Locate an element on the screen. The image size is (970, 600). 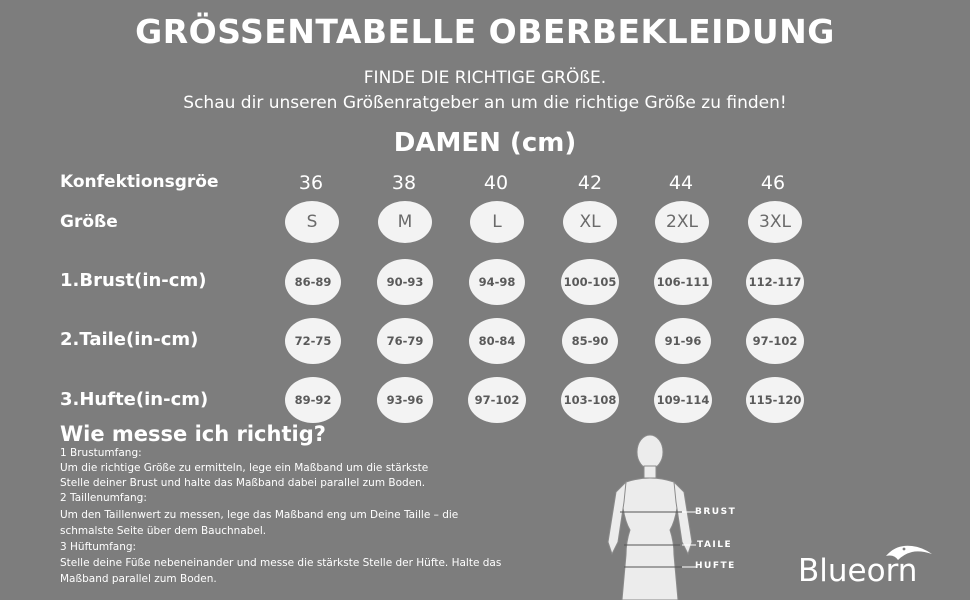
size-pill: L is located at coordinates (497, 222).